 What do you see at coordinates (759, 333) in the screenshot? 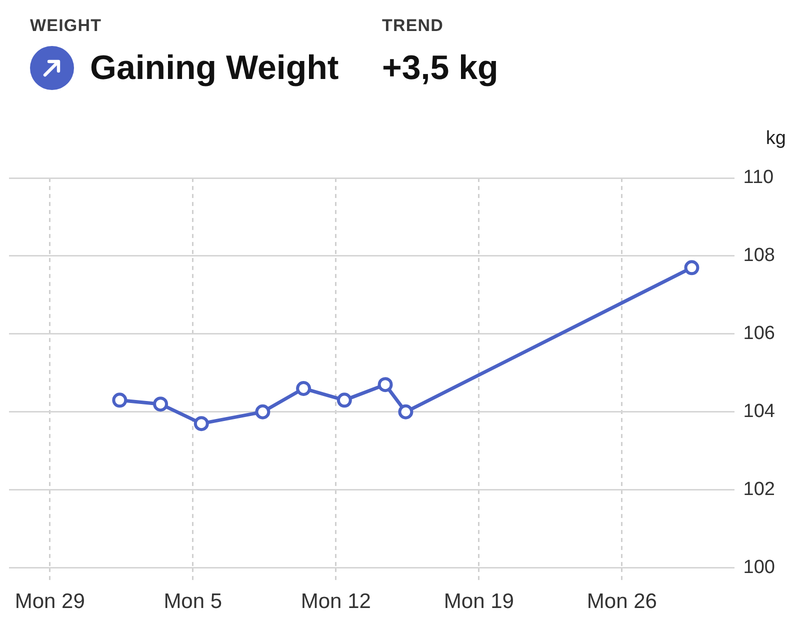
I see `y-tick-label: 106` at bounding box center [759, 333].